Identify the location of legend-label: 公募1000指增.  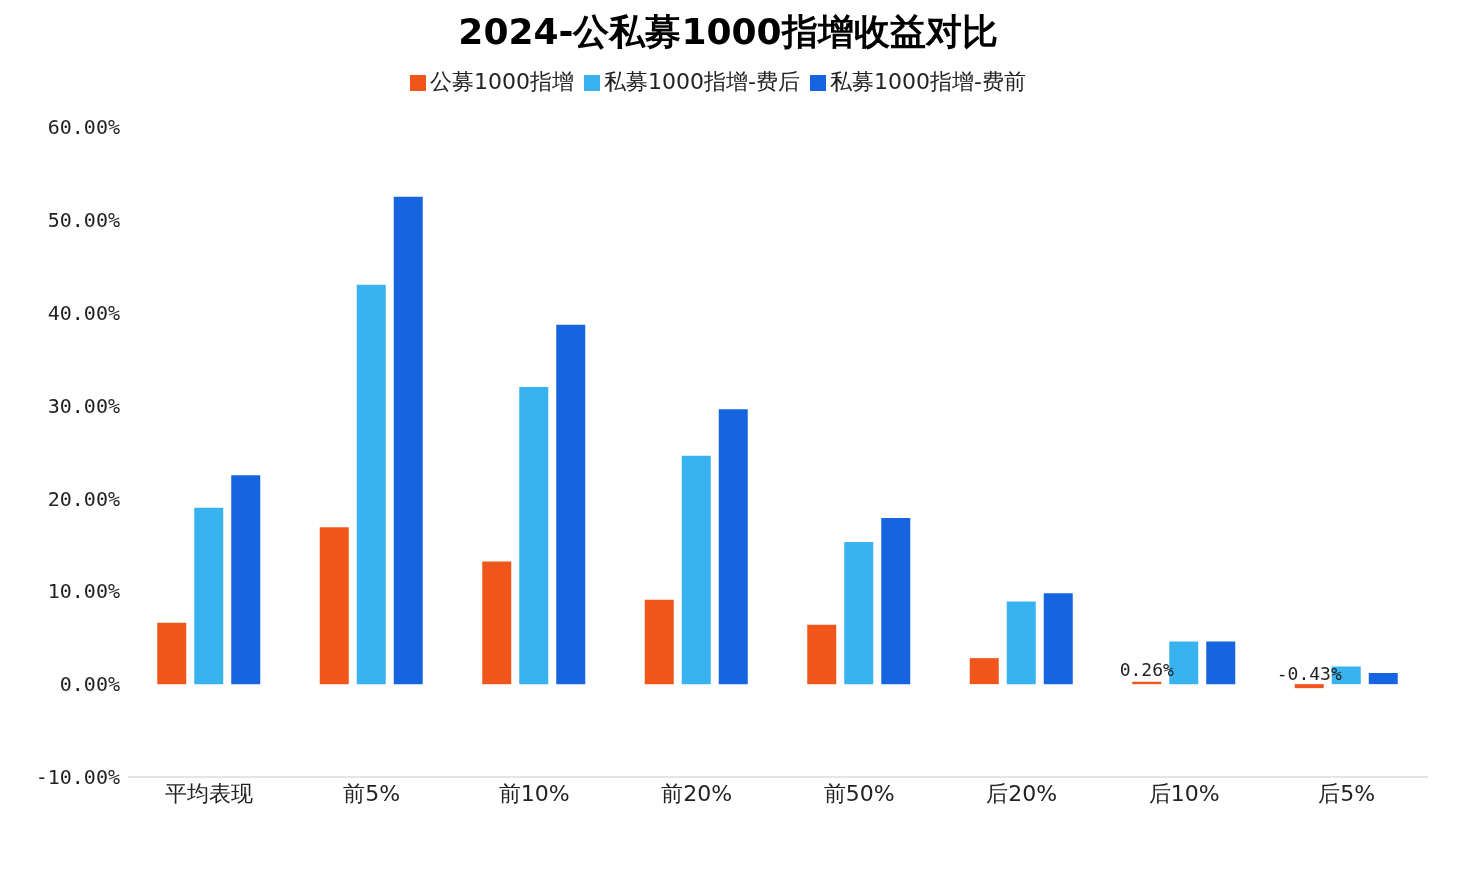
(502, 81).